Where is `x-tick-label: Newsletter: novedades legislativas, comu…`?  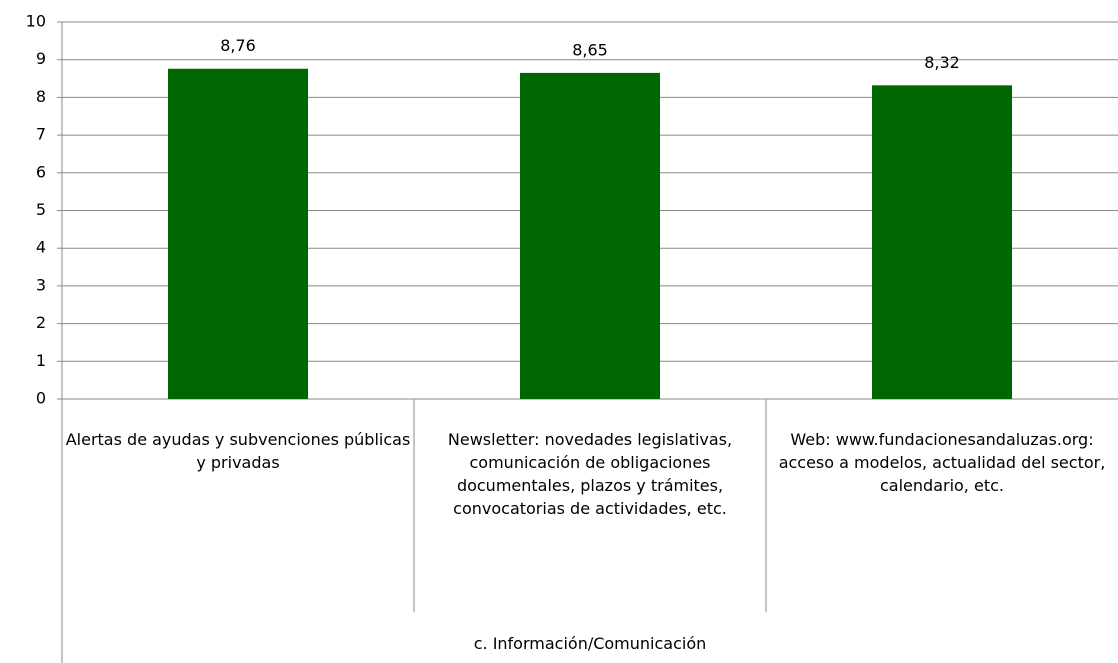 x-tick-label: Newsletter: novedades legislativas, comu… is located at coordinates (590, 474).